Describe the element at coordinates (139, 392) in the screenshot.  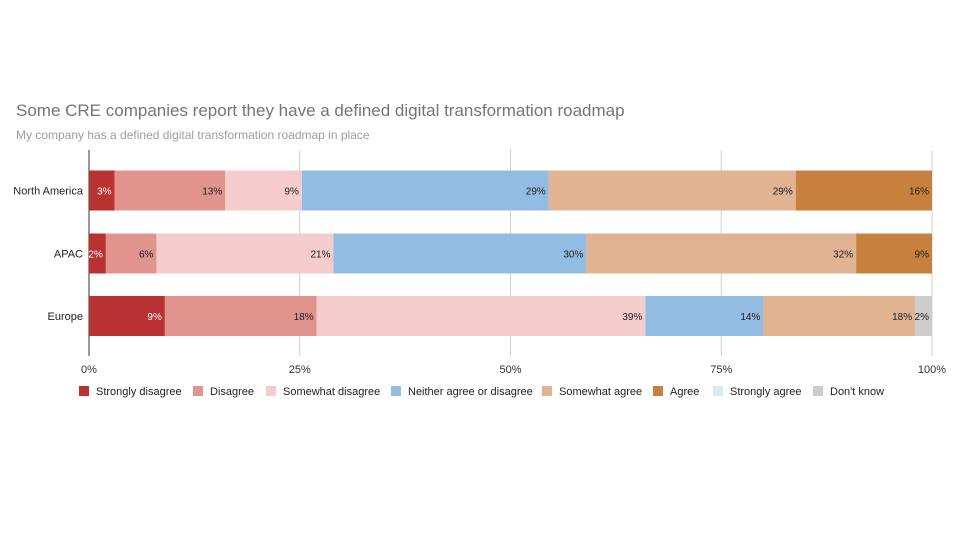
I see `legend-label: Strongly disagree` at that location.